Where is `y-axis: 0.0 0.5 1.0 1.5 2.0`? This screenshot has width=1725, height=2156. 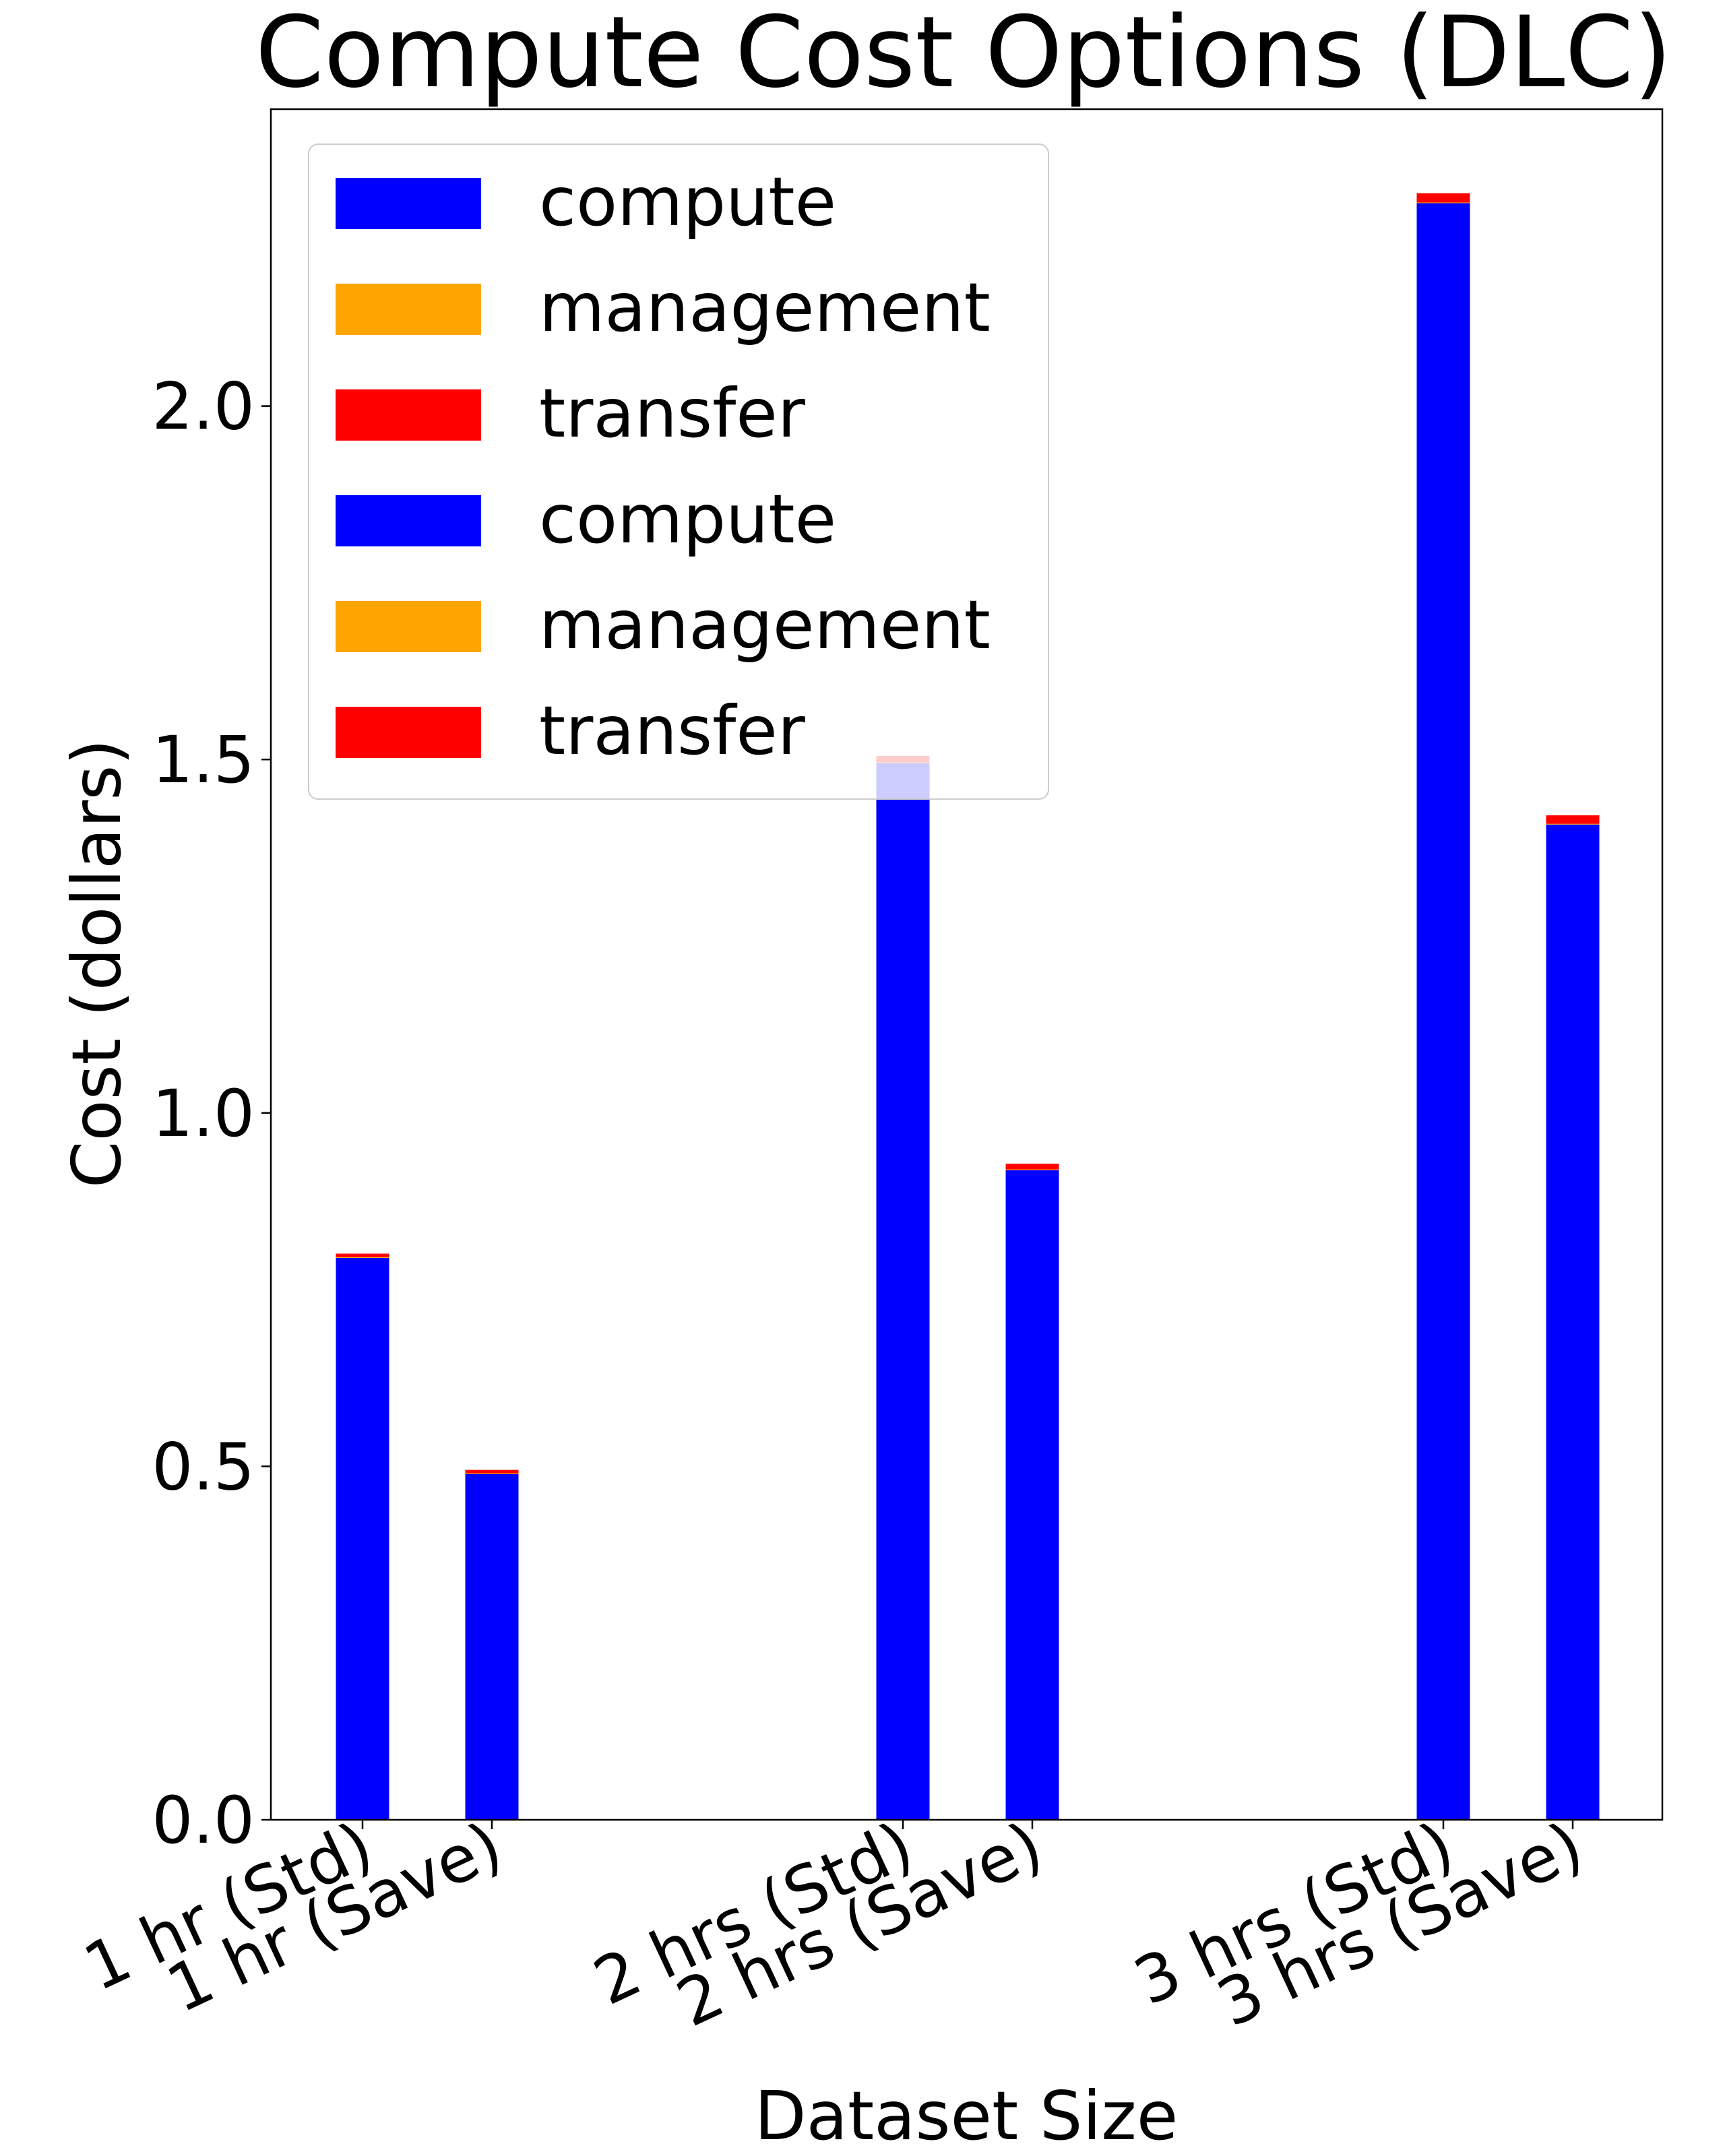 y-axis: 0.0 0.5 1.0 1.5 2.0 is located at coordinates (211, 1113).